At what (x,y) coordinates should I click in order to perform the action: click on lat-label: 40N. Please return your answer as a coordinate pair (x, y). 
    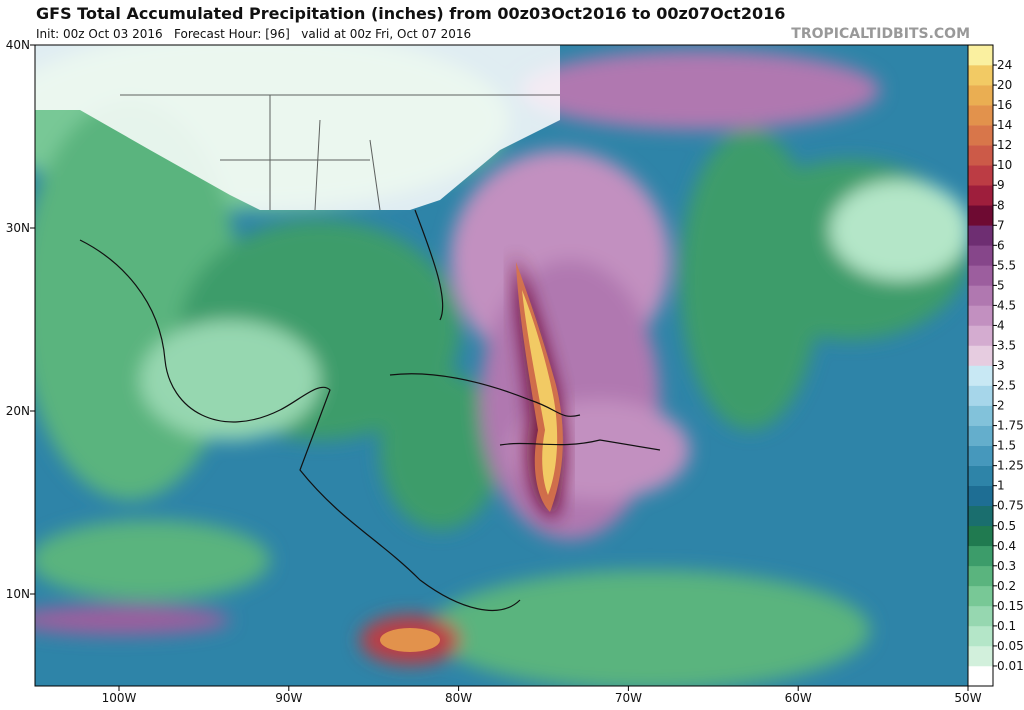
    Looking at the image, I should click on (18, 45).